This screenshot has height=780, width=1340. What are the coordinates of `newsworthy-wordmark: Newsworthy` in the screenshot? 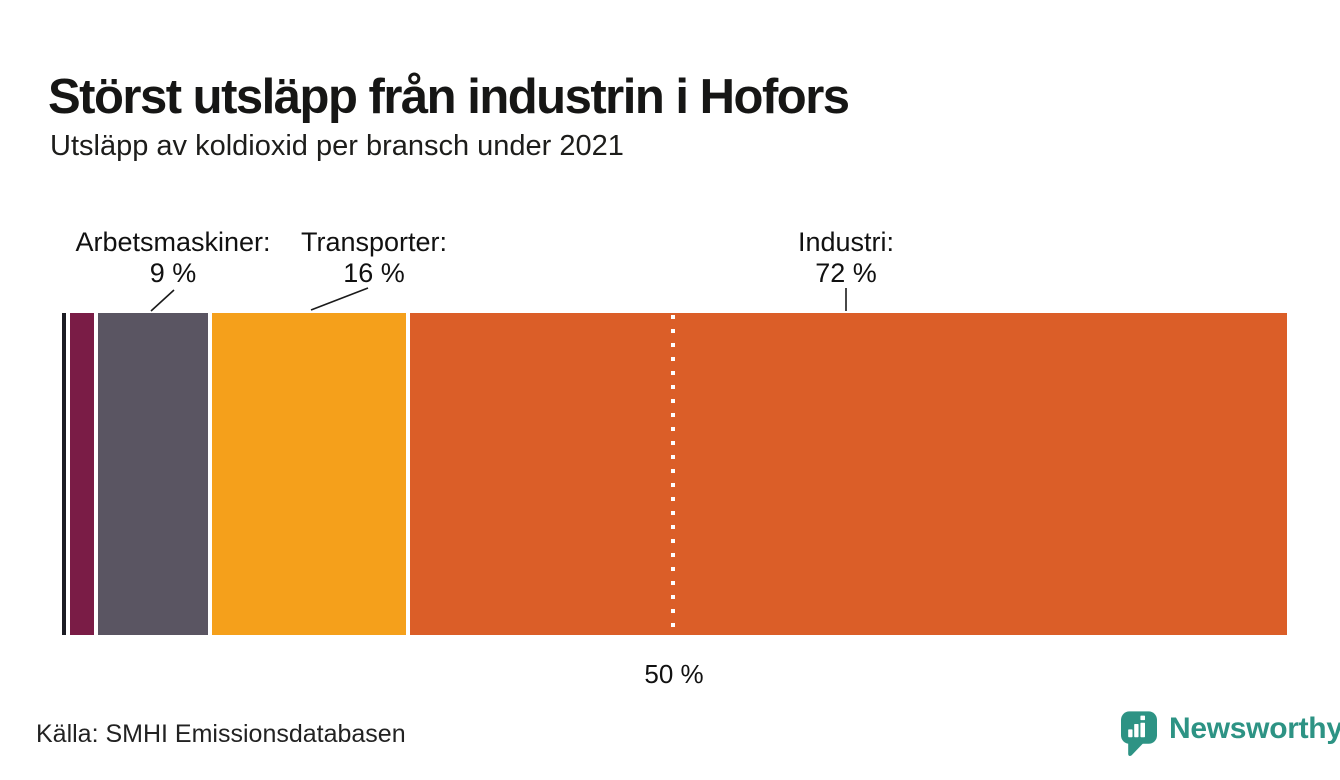 It's located at (1254, 728).